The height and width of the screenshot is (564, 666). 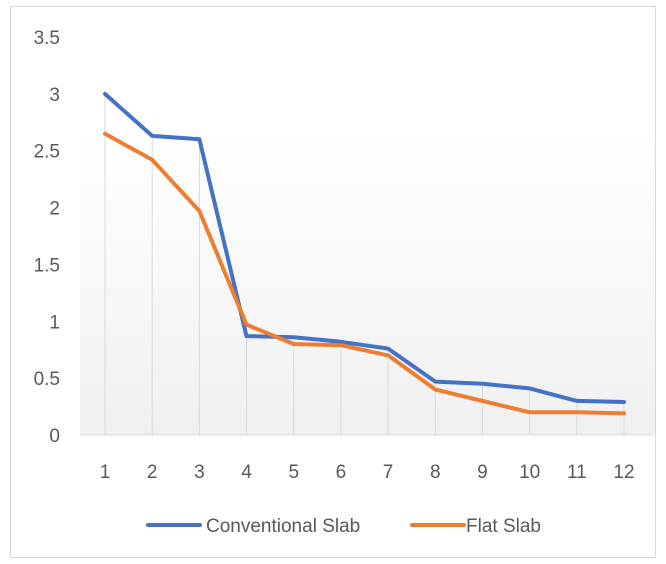 What do you see at coordinates (54, 95) in the screenshot?
I see `y-tick-label: 3` at bounding box center [54, 95].